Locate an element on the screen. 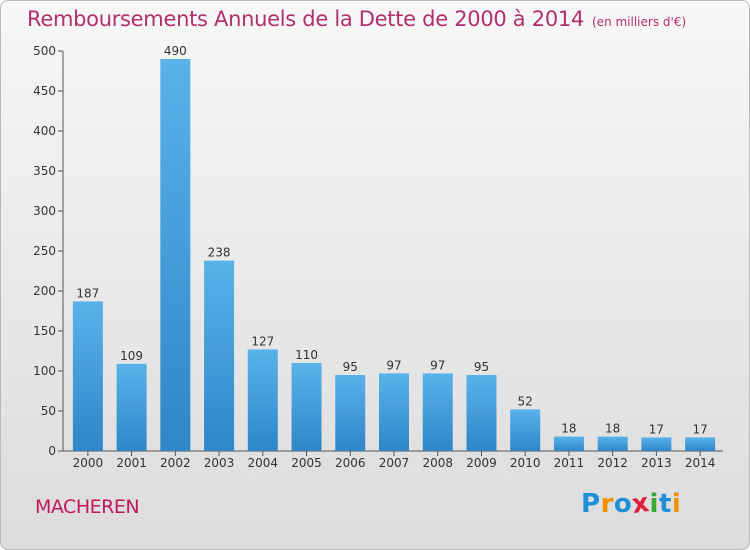 This screenshot has width=750, height=550. x-tick-label: 2012 is located at coordinates (612, 463).